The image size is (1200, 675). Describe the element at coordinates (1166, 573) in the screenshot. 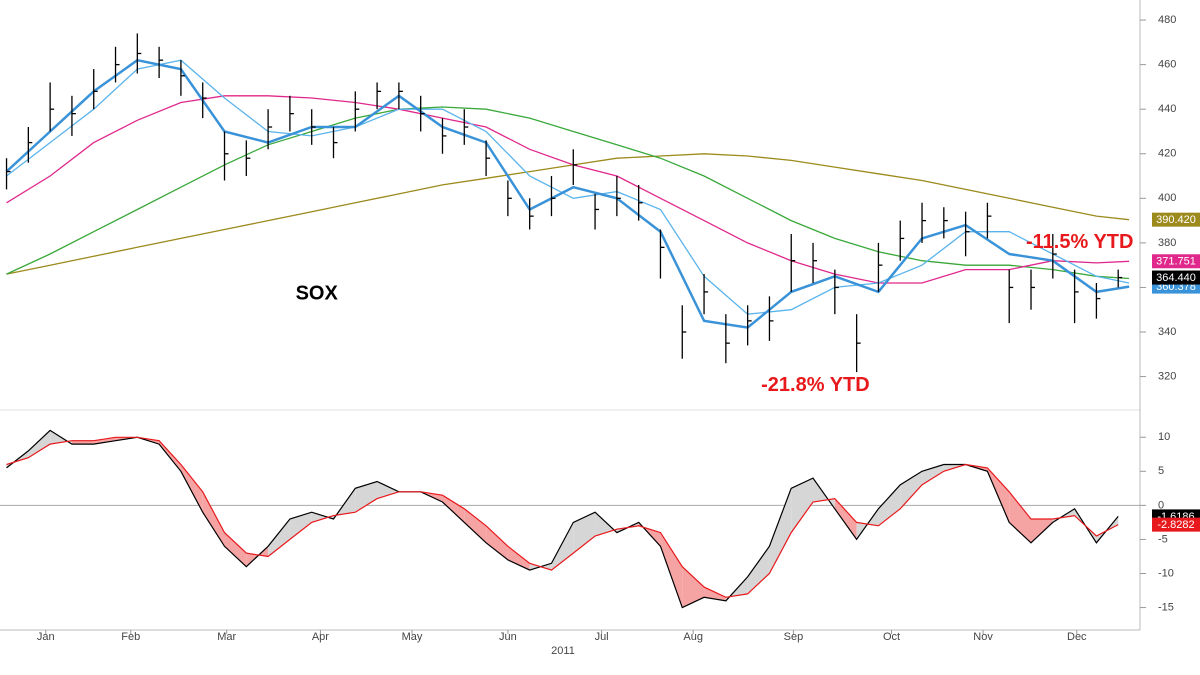

I see `y-tick-label: -10` at that location.